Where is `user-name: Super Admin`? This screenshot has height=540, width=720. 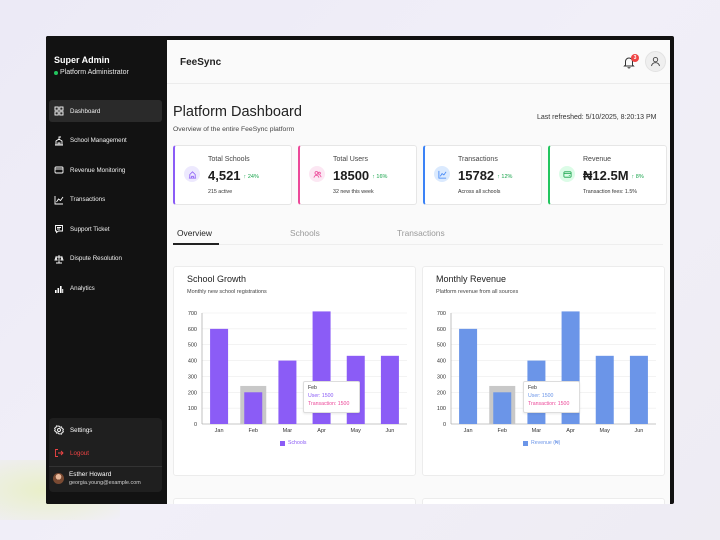
user-name: Super Admin is located at coordinates (82, 60).